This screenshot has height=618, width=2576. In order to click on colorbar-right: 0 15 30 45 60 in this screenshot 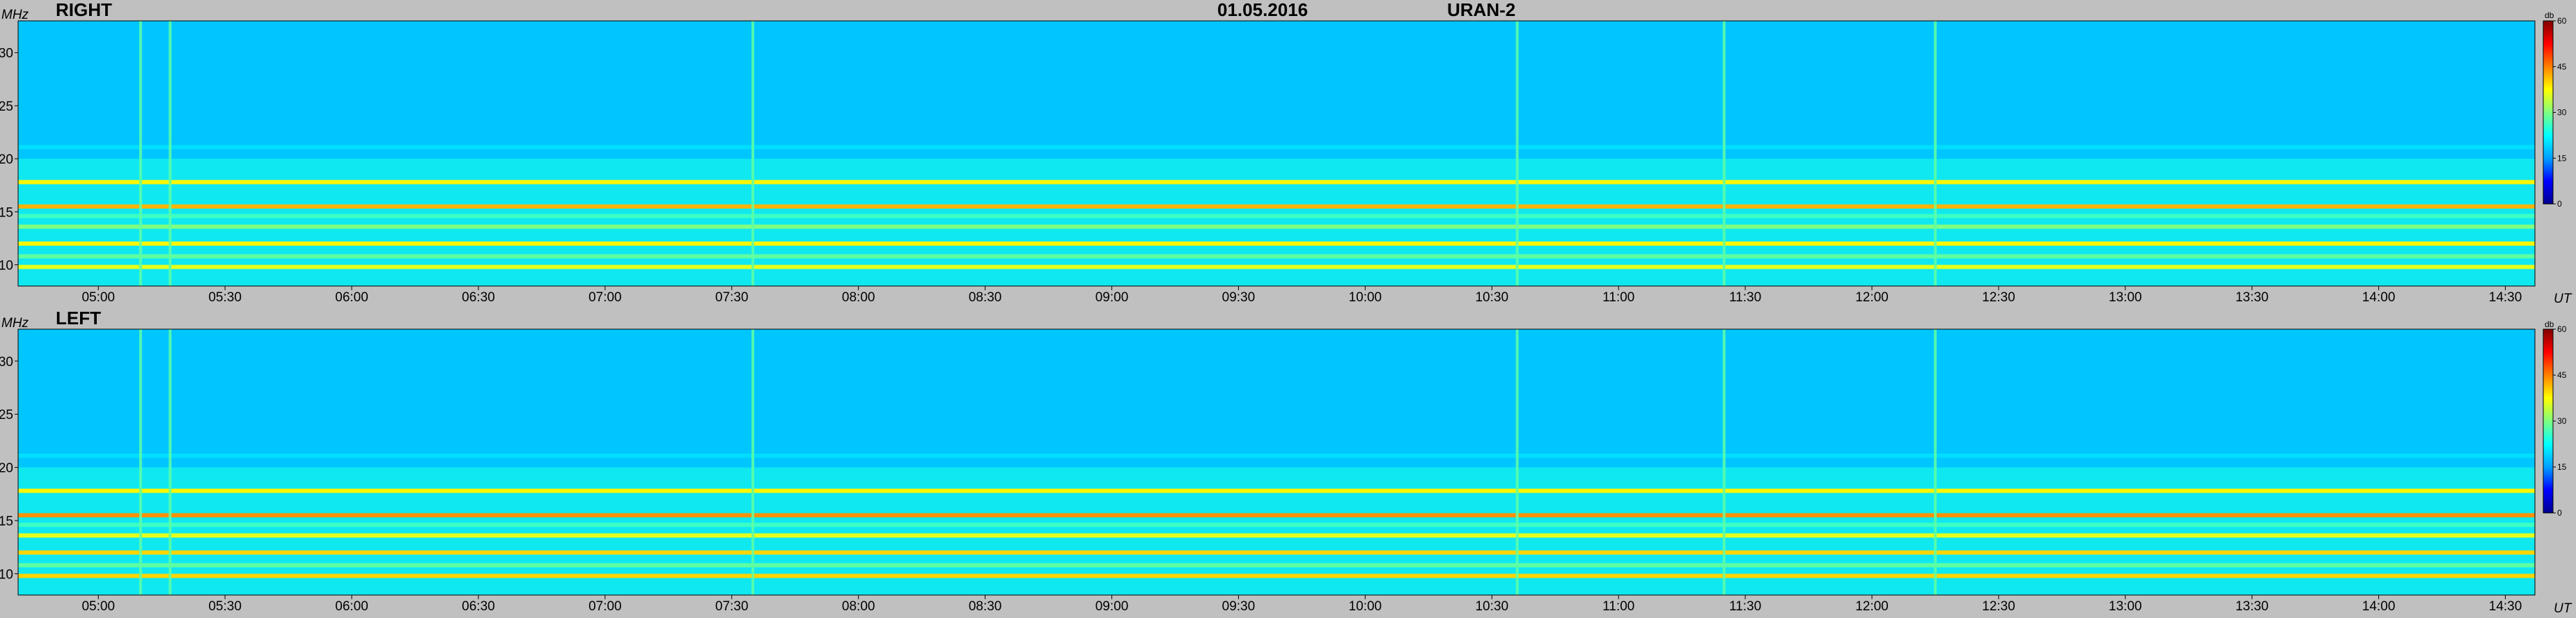, I will do `click(2555, 112)`.